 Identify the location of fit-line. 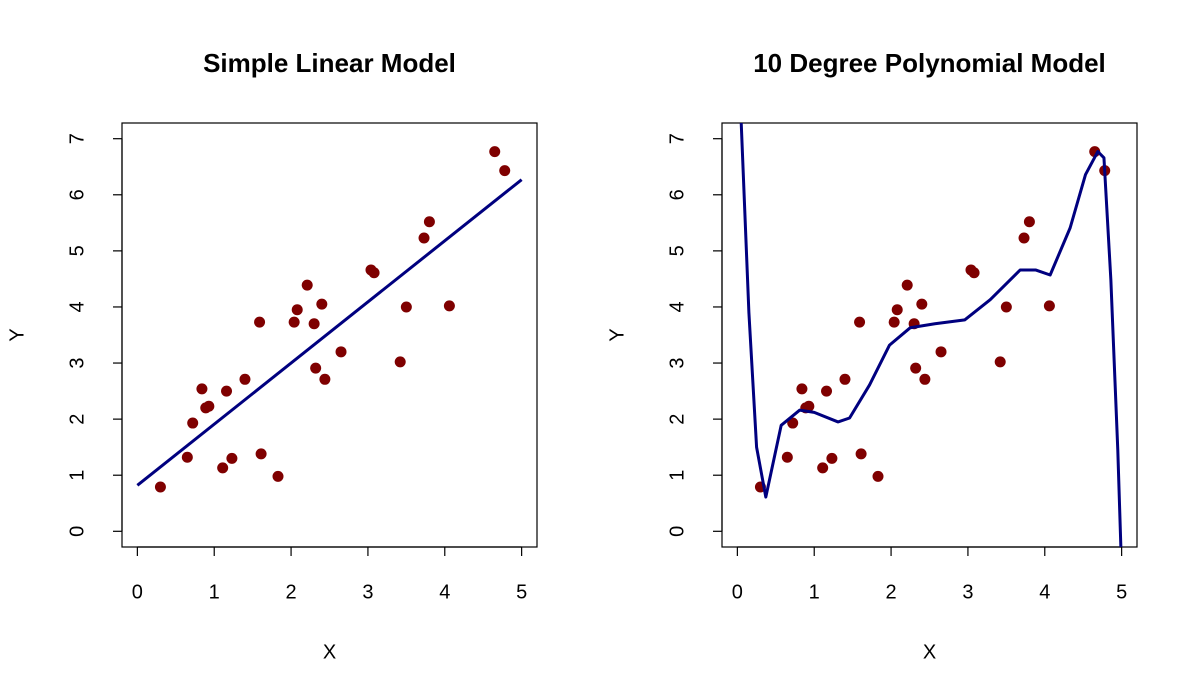
(329, 332).